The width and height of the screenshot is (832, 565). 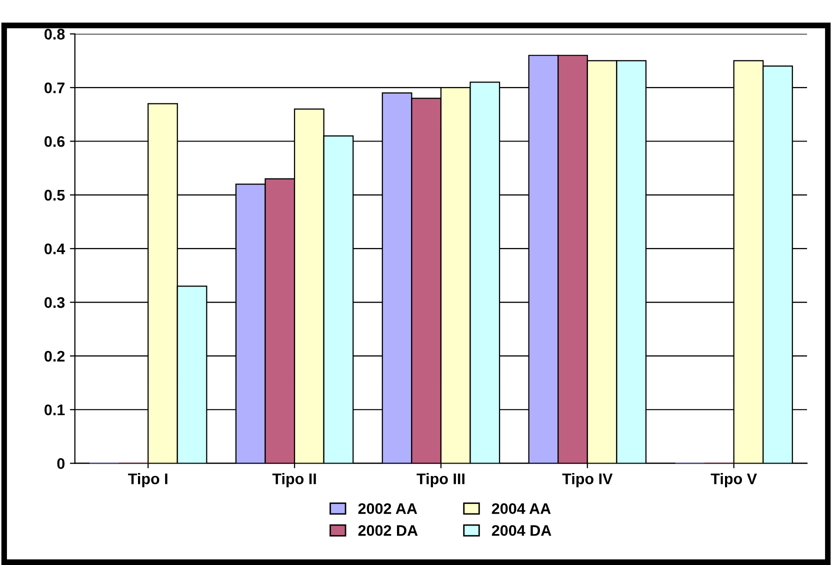 What do you see at coordinates (587, 480) in the screenshot?
I see `x-tick-label: Tipo IV` at bounding box center [587, 480].